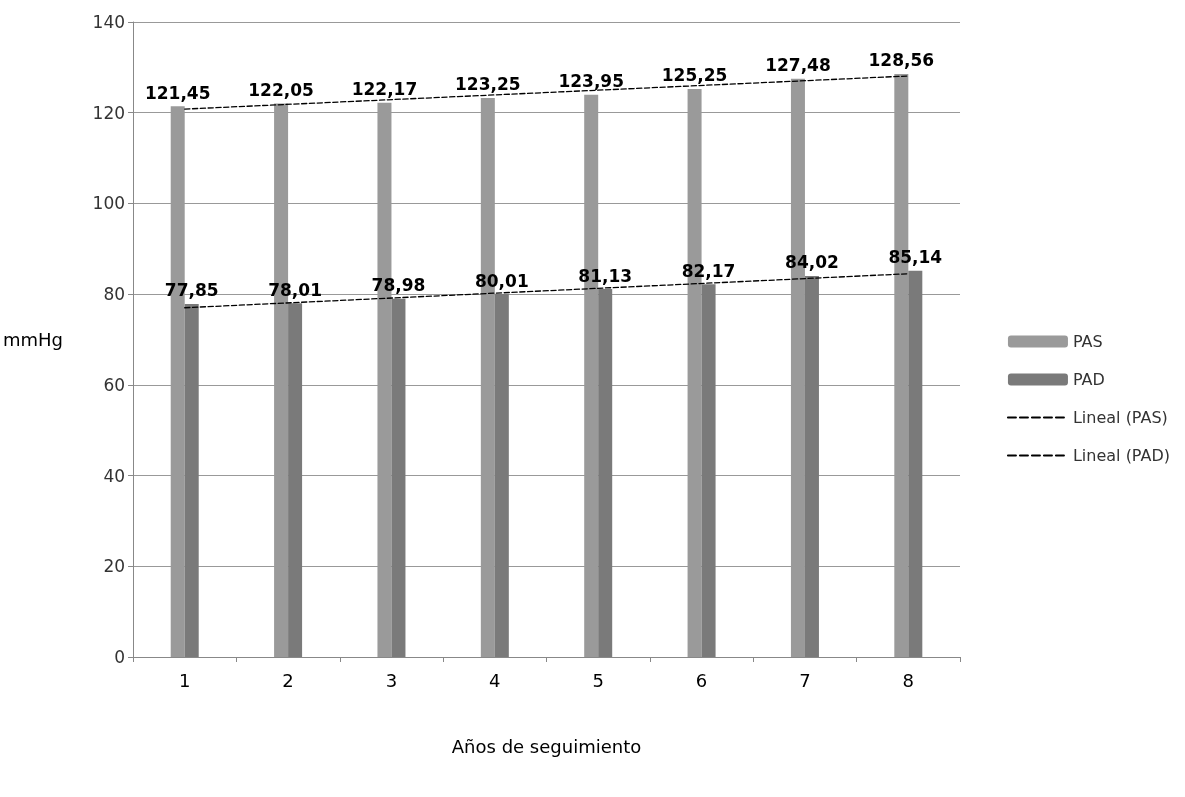 The height and width of the screenshot is (797, 1185). I want to click on x-tick-label: 4, so click(495, 680).